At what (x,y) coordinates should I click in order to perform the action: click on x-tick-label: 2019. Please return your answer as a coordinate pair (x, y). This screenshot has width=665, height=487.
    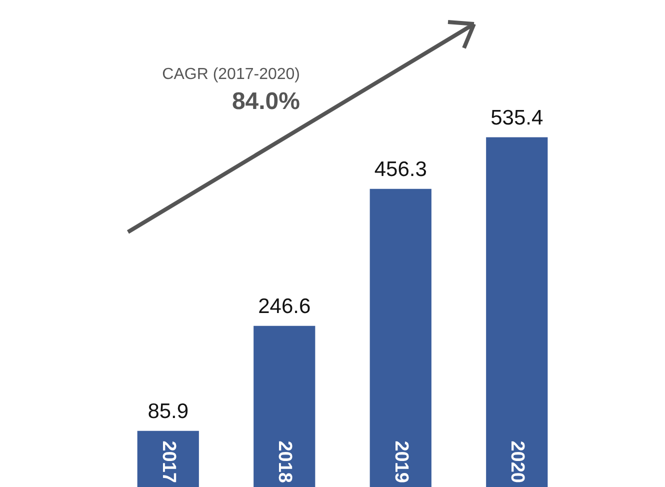
    Looking at the image, I should click on (401, 461).